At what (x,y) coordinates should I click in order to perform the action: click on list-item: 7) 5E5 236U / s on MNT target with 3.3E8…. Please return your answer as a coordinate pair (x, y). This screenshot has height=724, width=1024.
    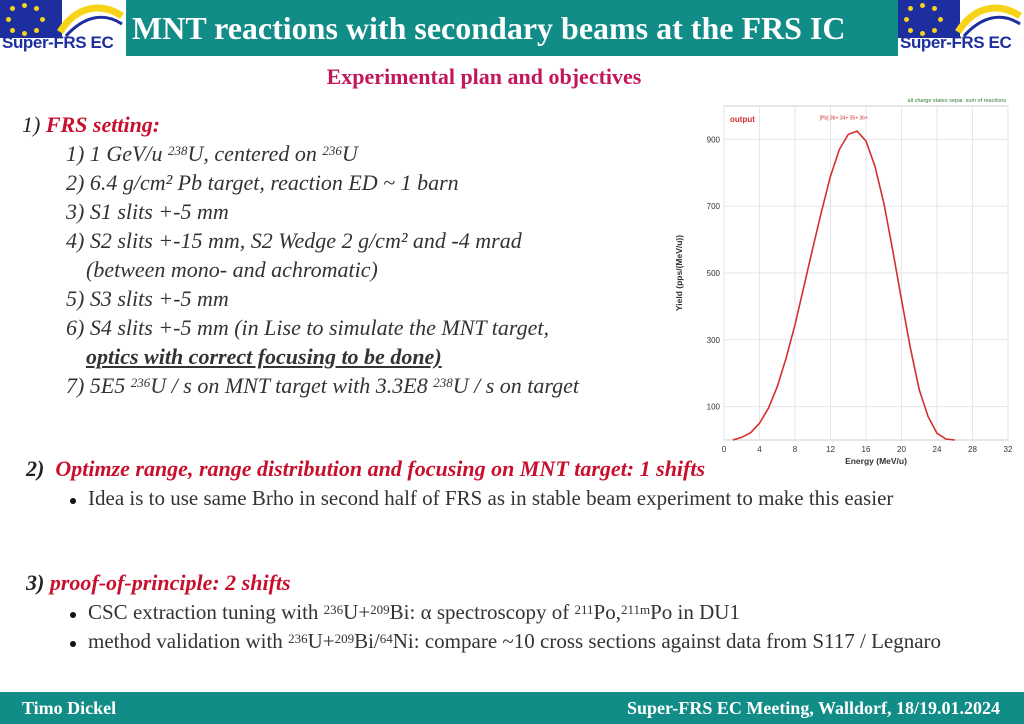
    Looking at the image, I should click on (323, 385).